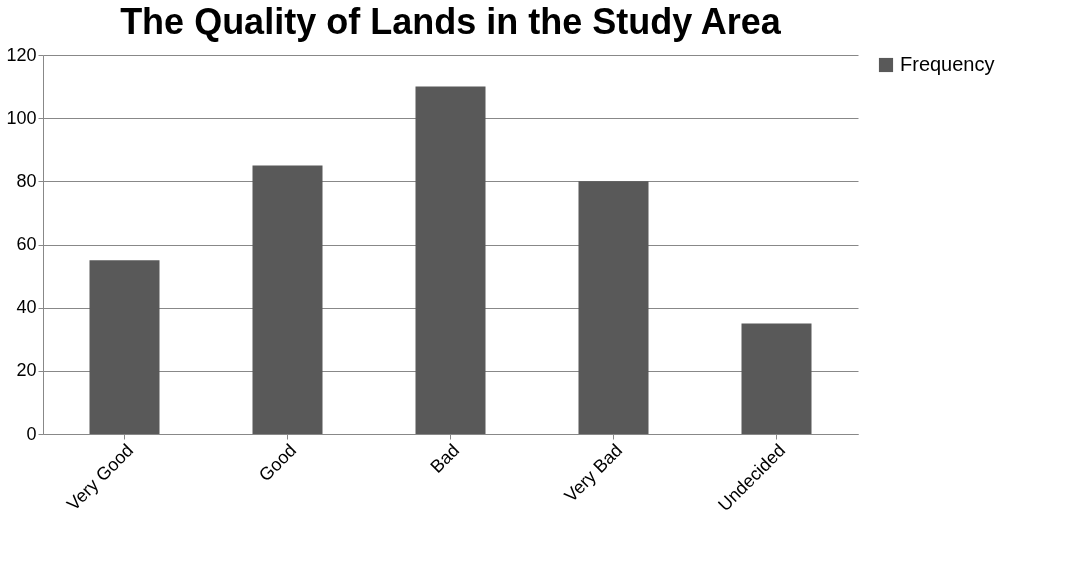 This screenshot has width=1086, height=579. I want to click on legend-label: Frequency, so click(947, 64).